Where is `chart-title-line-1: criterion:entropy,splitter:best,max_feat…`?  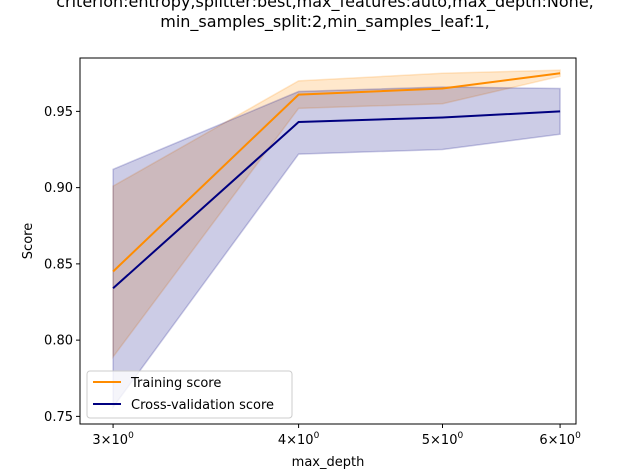
chart-title-line-1: criterion:entropy,splitter:best,max_feat… is located at coordinates (325, 6).